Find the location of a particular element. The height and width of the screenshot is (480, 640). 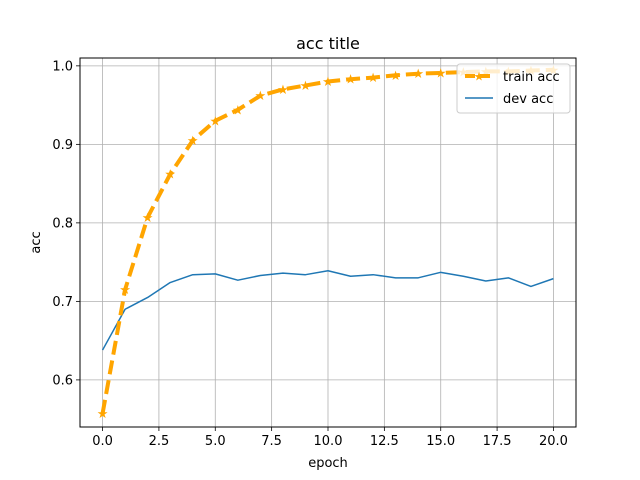

y-axis-label: acc is located at coordinates (36, 242).